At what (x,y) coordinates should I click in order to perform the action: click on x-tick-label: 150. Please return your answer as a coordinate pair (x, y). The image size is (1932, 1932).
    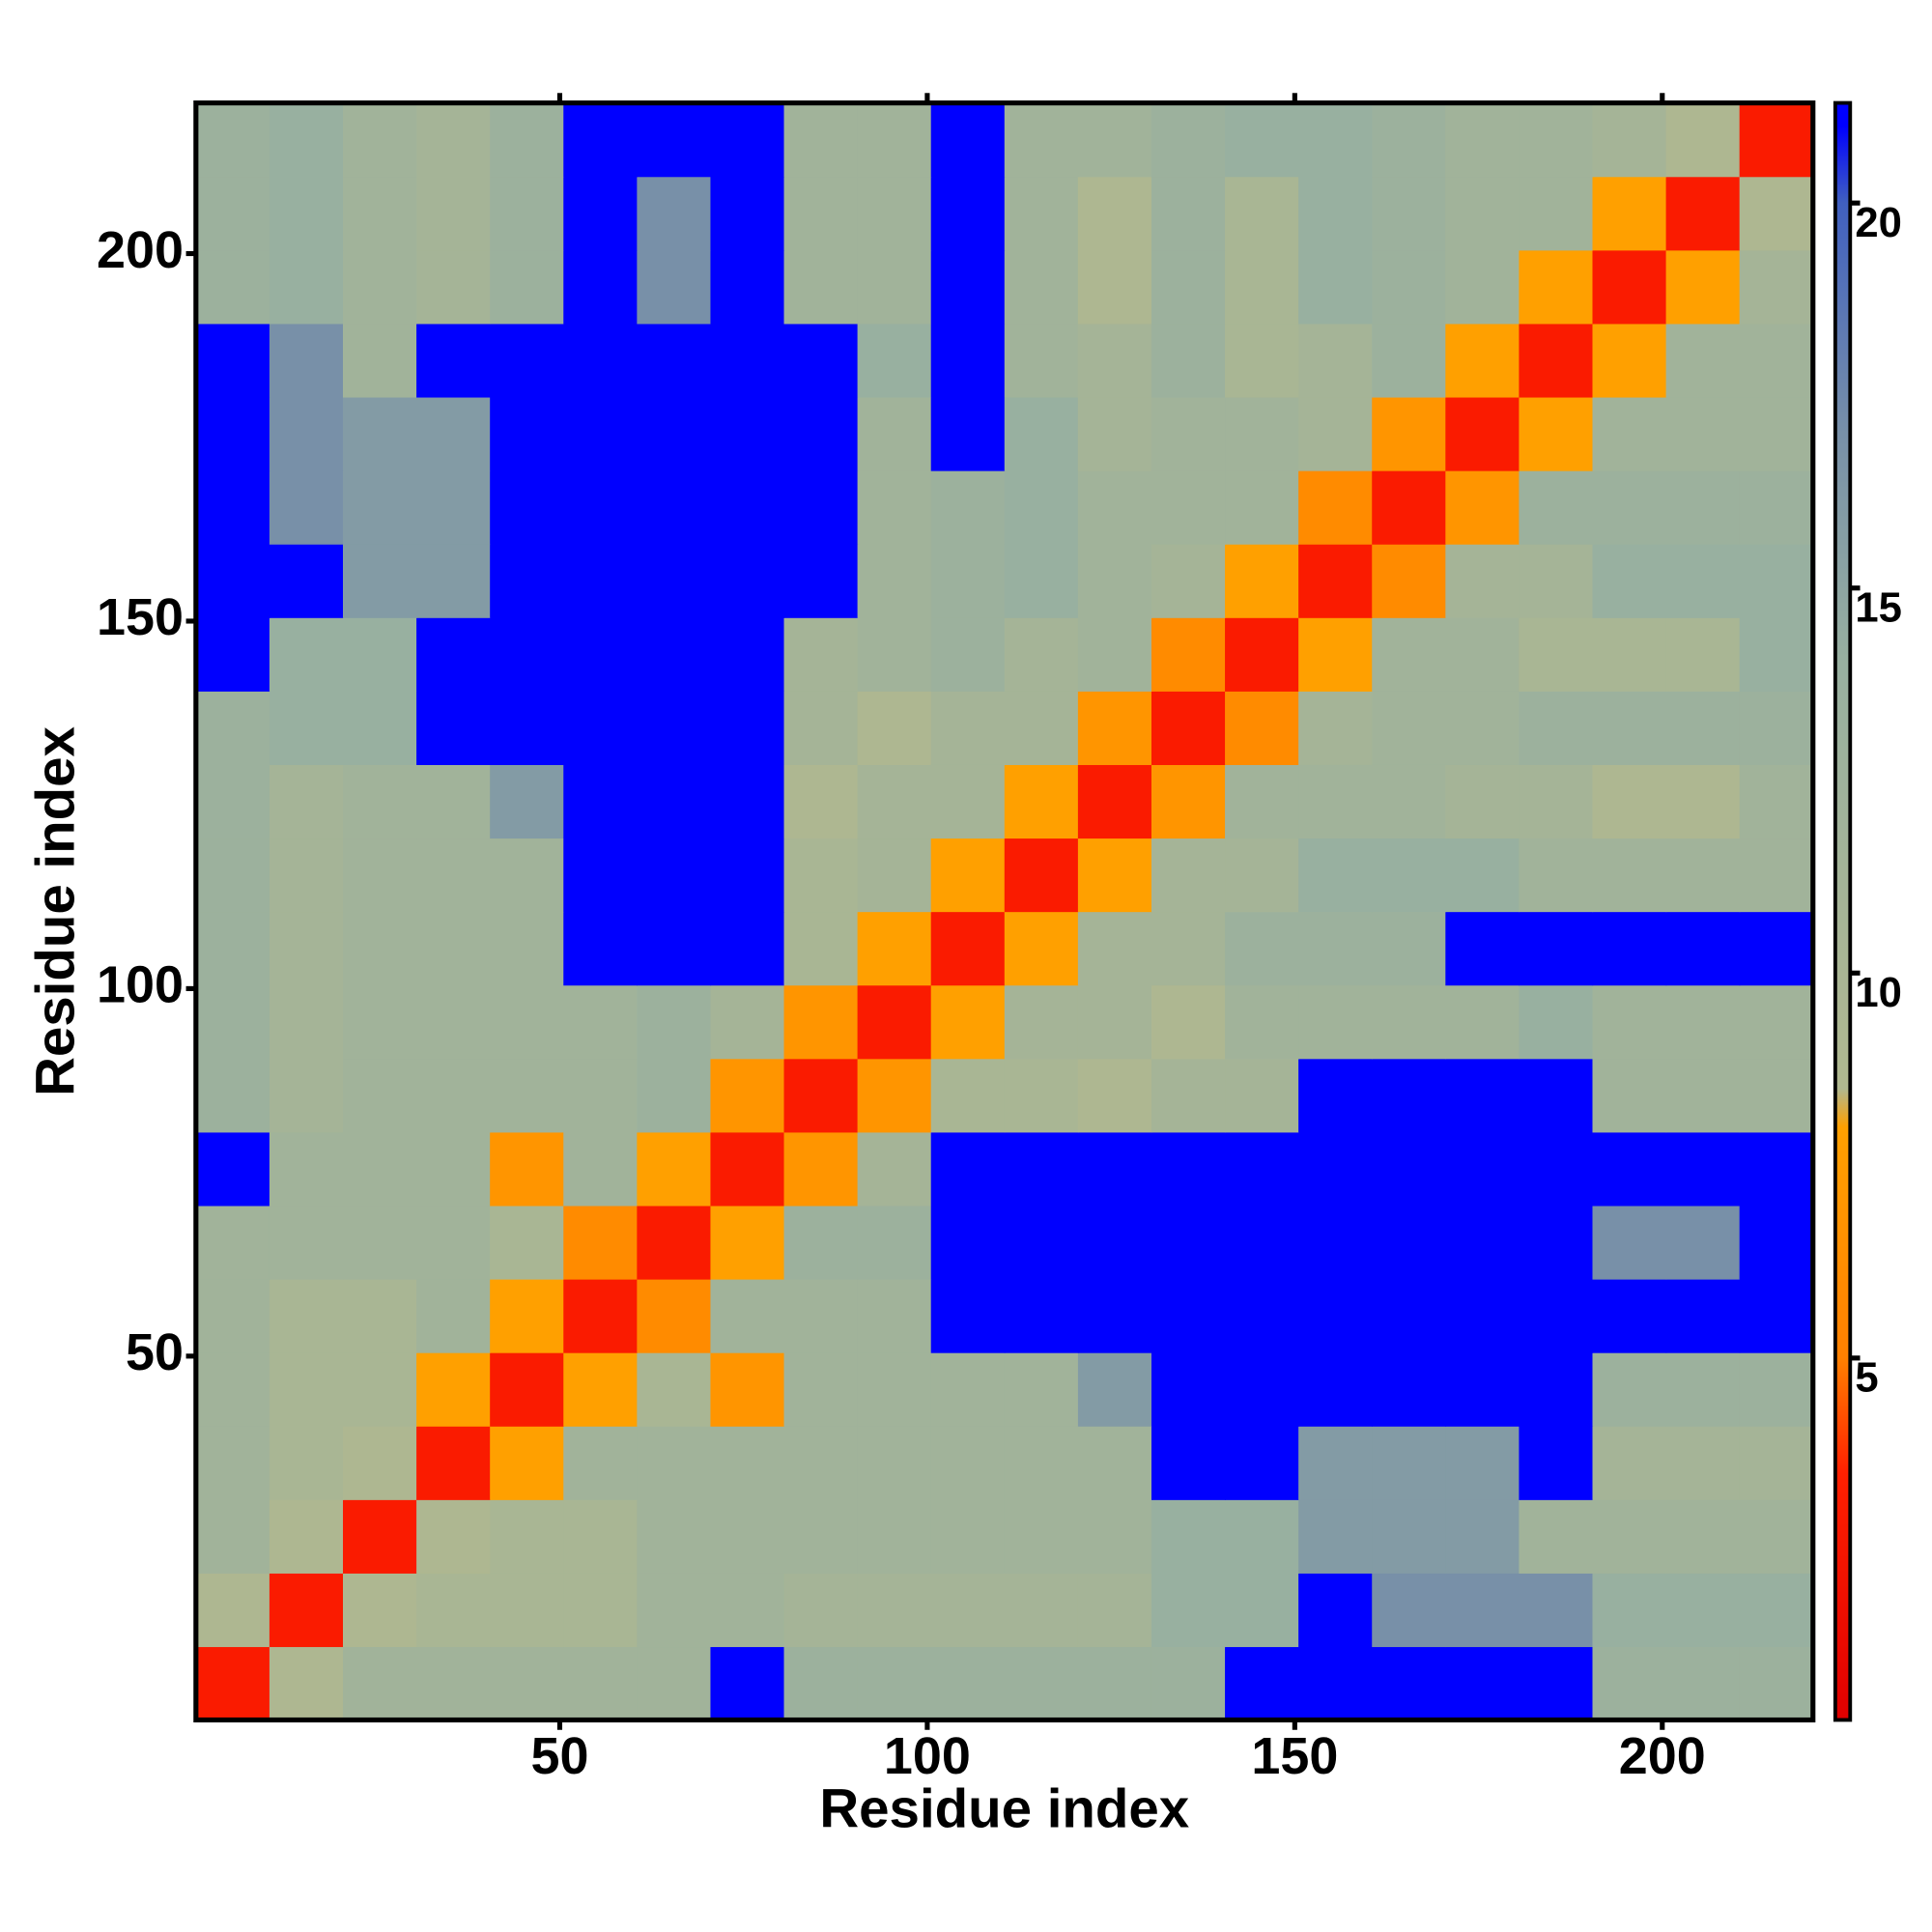
    Looking at the image, I should click on (1294, 1756).